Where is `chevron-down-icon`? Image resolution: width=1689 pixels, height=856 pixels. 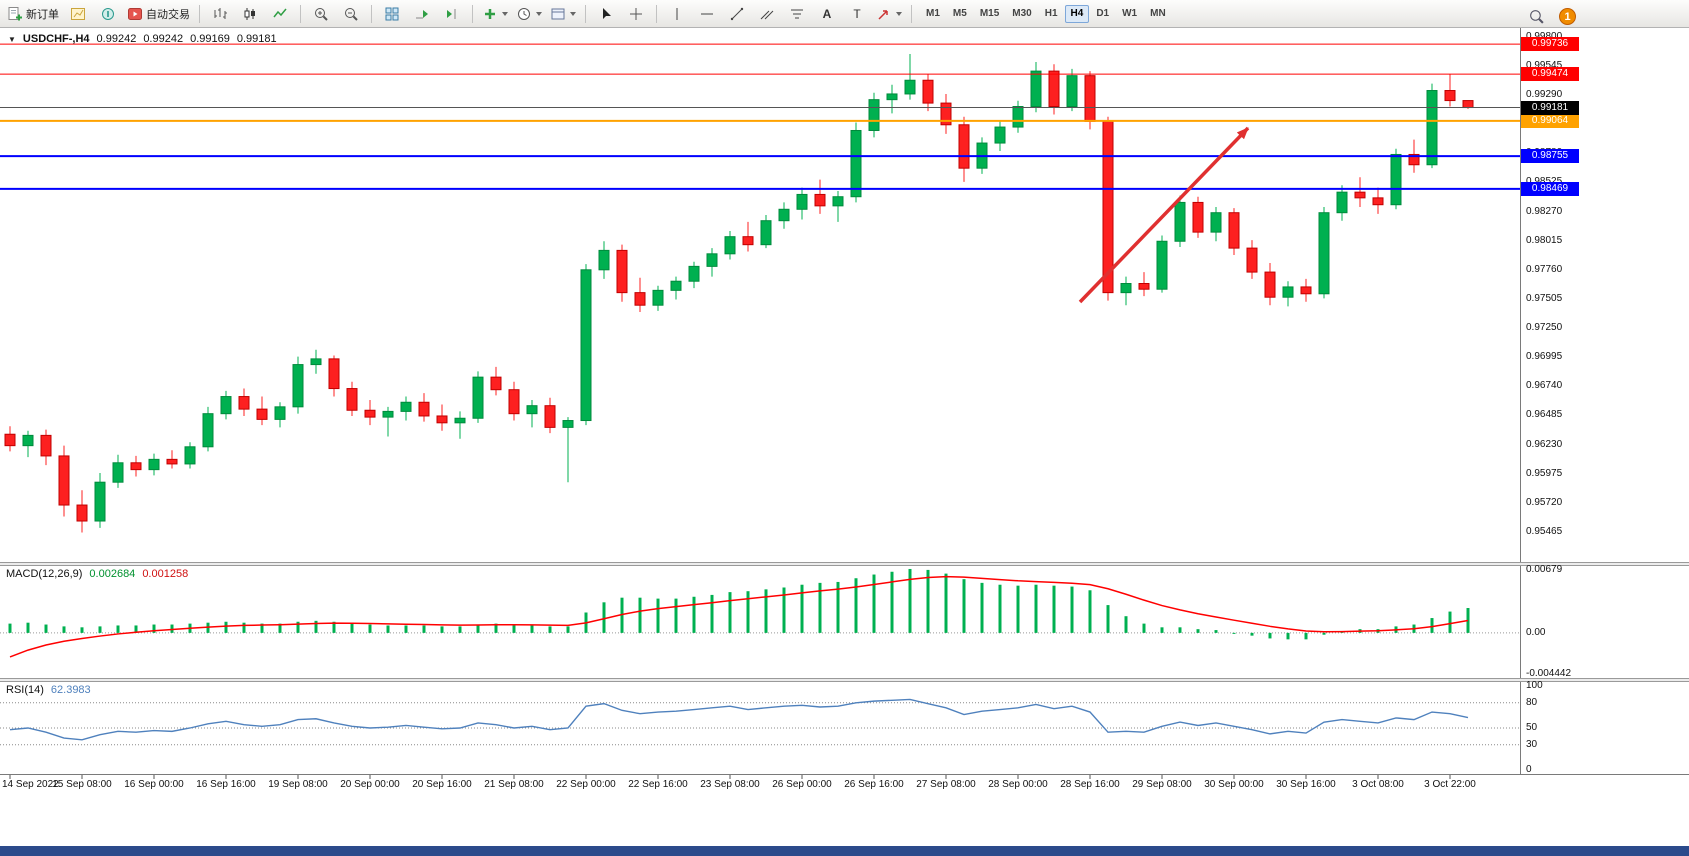 chevron-down-icon is located at coordinates (899, 13).